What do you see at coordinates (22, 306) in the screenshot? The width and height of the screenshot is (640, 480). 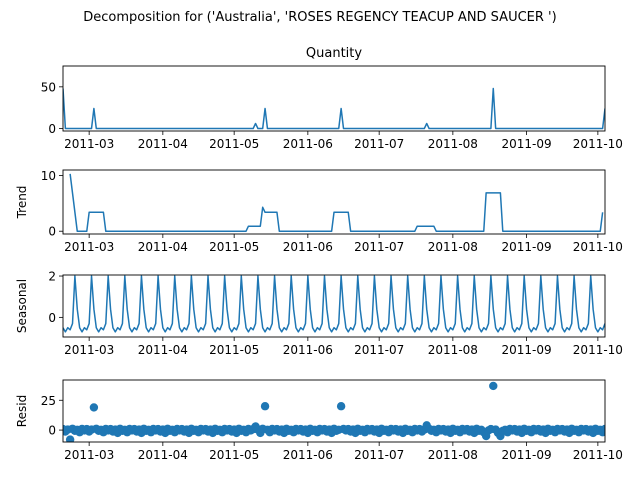 I see `y-axis-label: Seasonal` at bounding box center [22, 306].